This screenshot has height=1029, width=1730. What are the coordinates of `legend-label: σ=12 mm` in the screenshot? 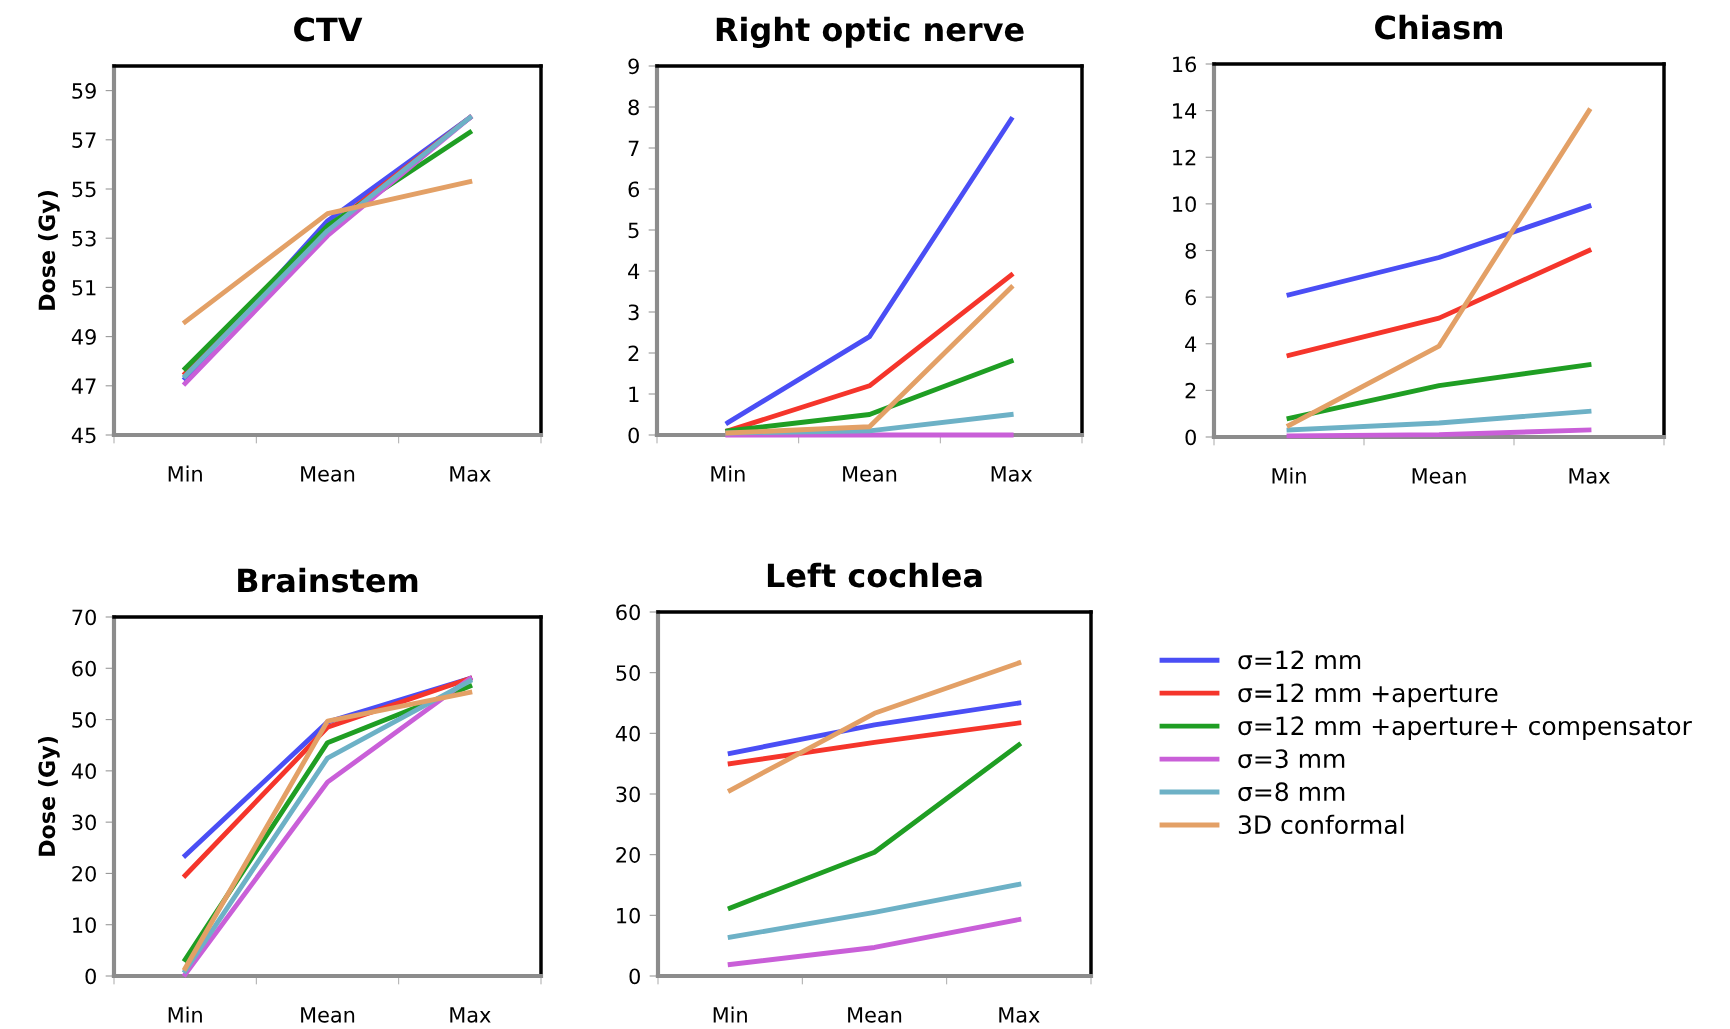 It's located at (1299, 660).